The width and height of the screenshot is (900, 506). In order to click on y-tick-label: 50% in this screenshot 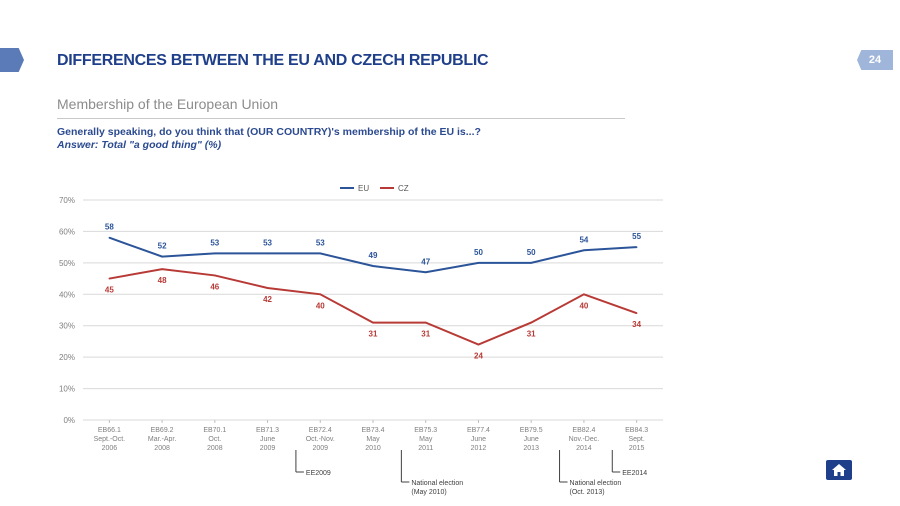, I will do `click(67, 263)`.